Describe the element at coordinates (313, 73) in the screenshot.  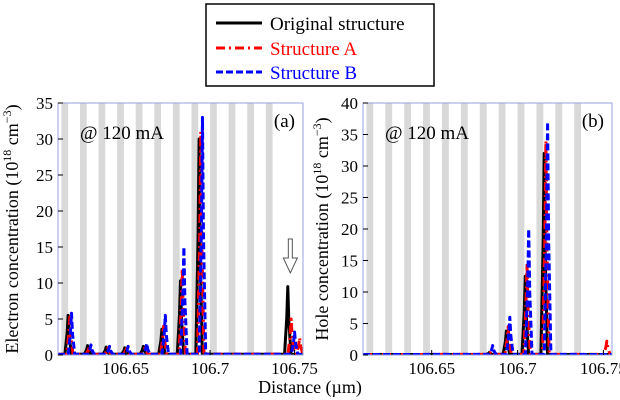
I see `legend-label-structure-b: Structure B` at that location.